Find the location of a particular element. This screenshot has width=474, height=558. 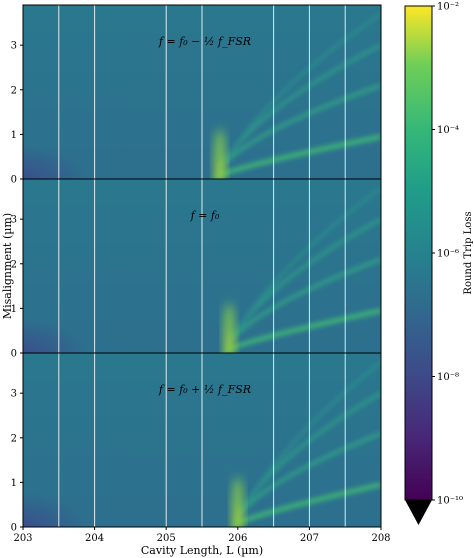

x-axis-label: Cavity Length, L (µm) is located at coordinates (202, 550).